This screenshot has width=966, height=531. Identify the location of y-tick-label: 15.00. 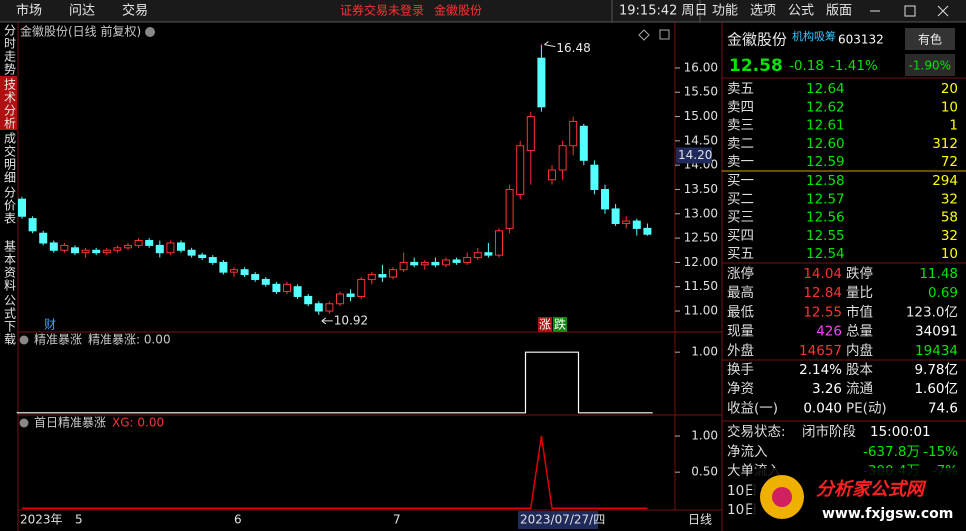
(701, 116).